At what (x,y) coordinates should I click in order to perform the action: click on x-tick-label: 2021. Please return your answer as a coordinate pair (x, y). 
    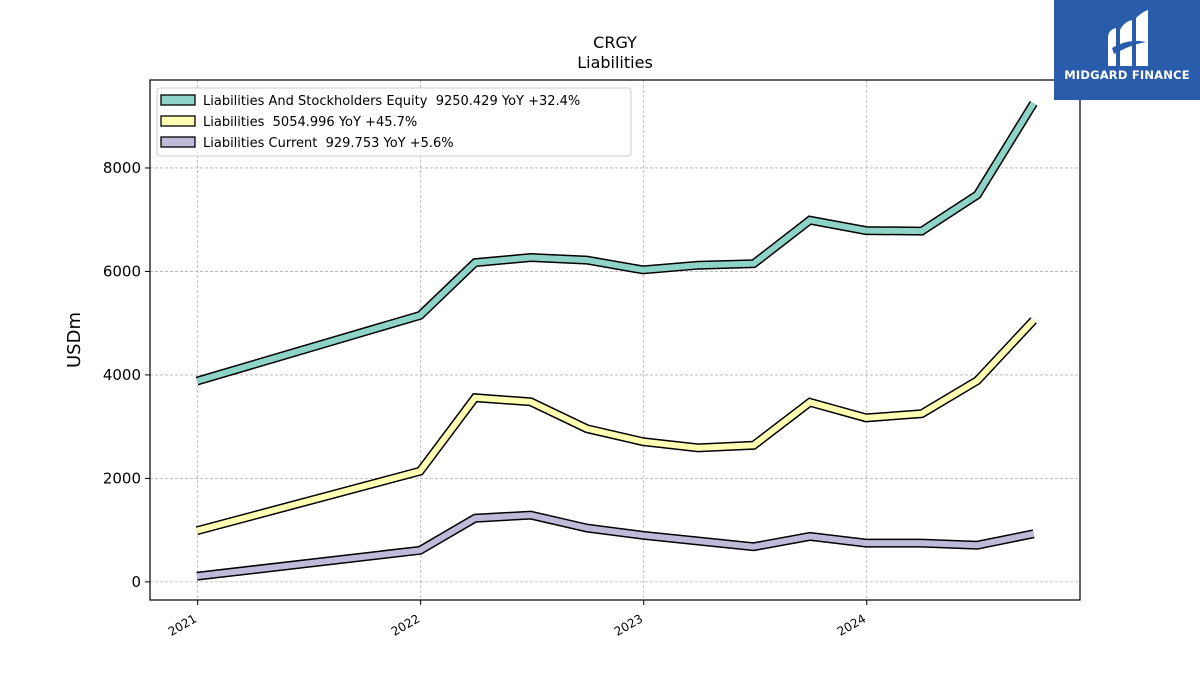
    Looking at the image, I should click on (182, 624).